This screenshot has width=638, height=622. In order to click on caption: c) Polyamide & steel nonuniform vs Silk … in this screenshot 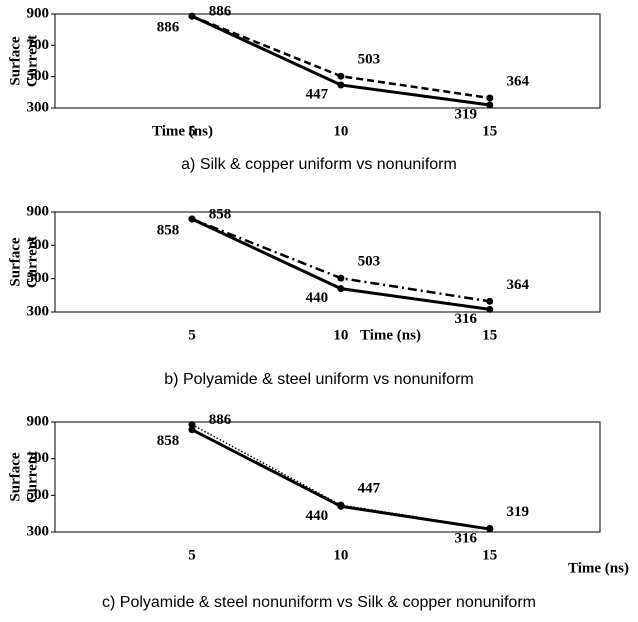, I will do `click(319, 602)`.